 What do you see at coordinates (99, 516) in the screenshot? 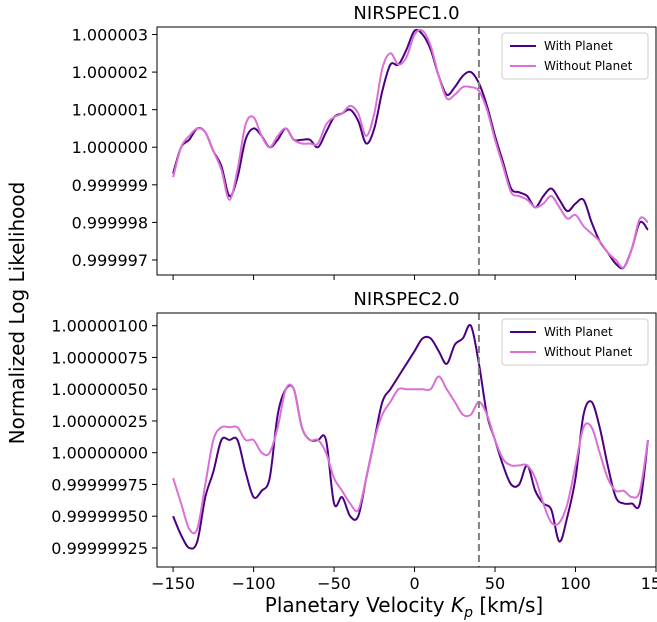
I see `y-tick-label: 0.99999950` at bounding box center [99, 516].